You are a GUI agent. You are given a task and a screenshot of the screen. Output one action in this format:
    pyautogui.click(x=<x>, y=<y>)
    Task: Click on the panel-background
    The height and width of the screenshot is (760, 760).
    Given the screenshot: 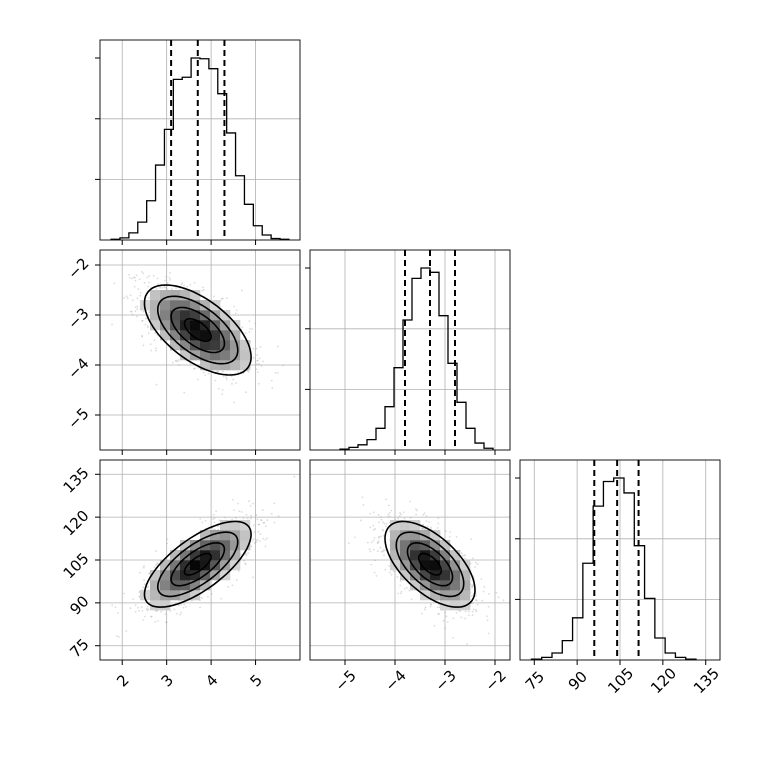 What is the action you would take?
    pyautogui.click(x=410, y=350)
    